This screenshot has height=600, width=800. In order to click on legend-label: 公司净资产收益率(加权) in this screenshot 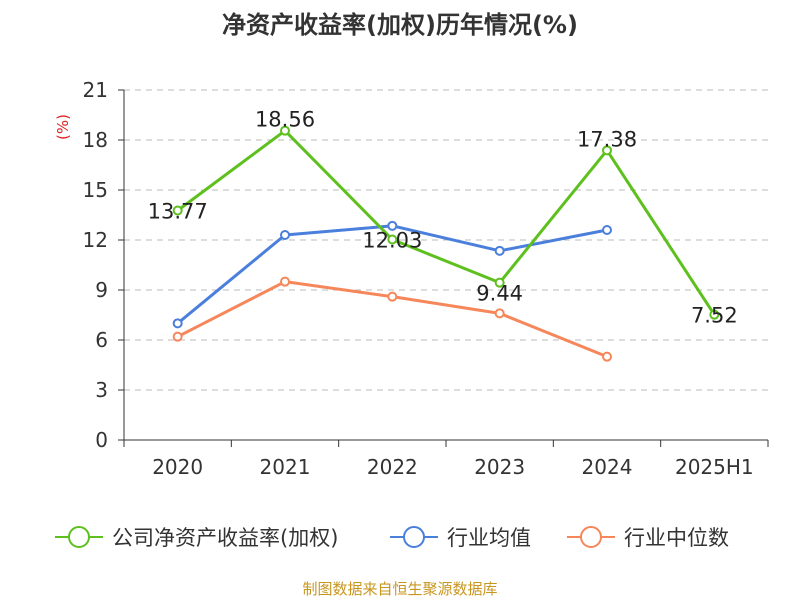, I will do `click(225, 538)`.